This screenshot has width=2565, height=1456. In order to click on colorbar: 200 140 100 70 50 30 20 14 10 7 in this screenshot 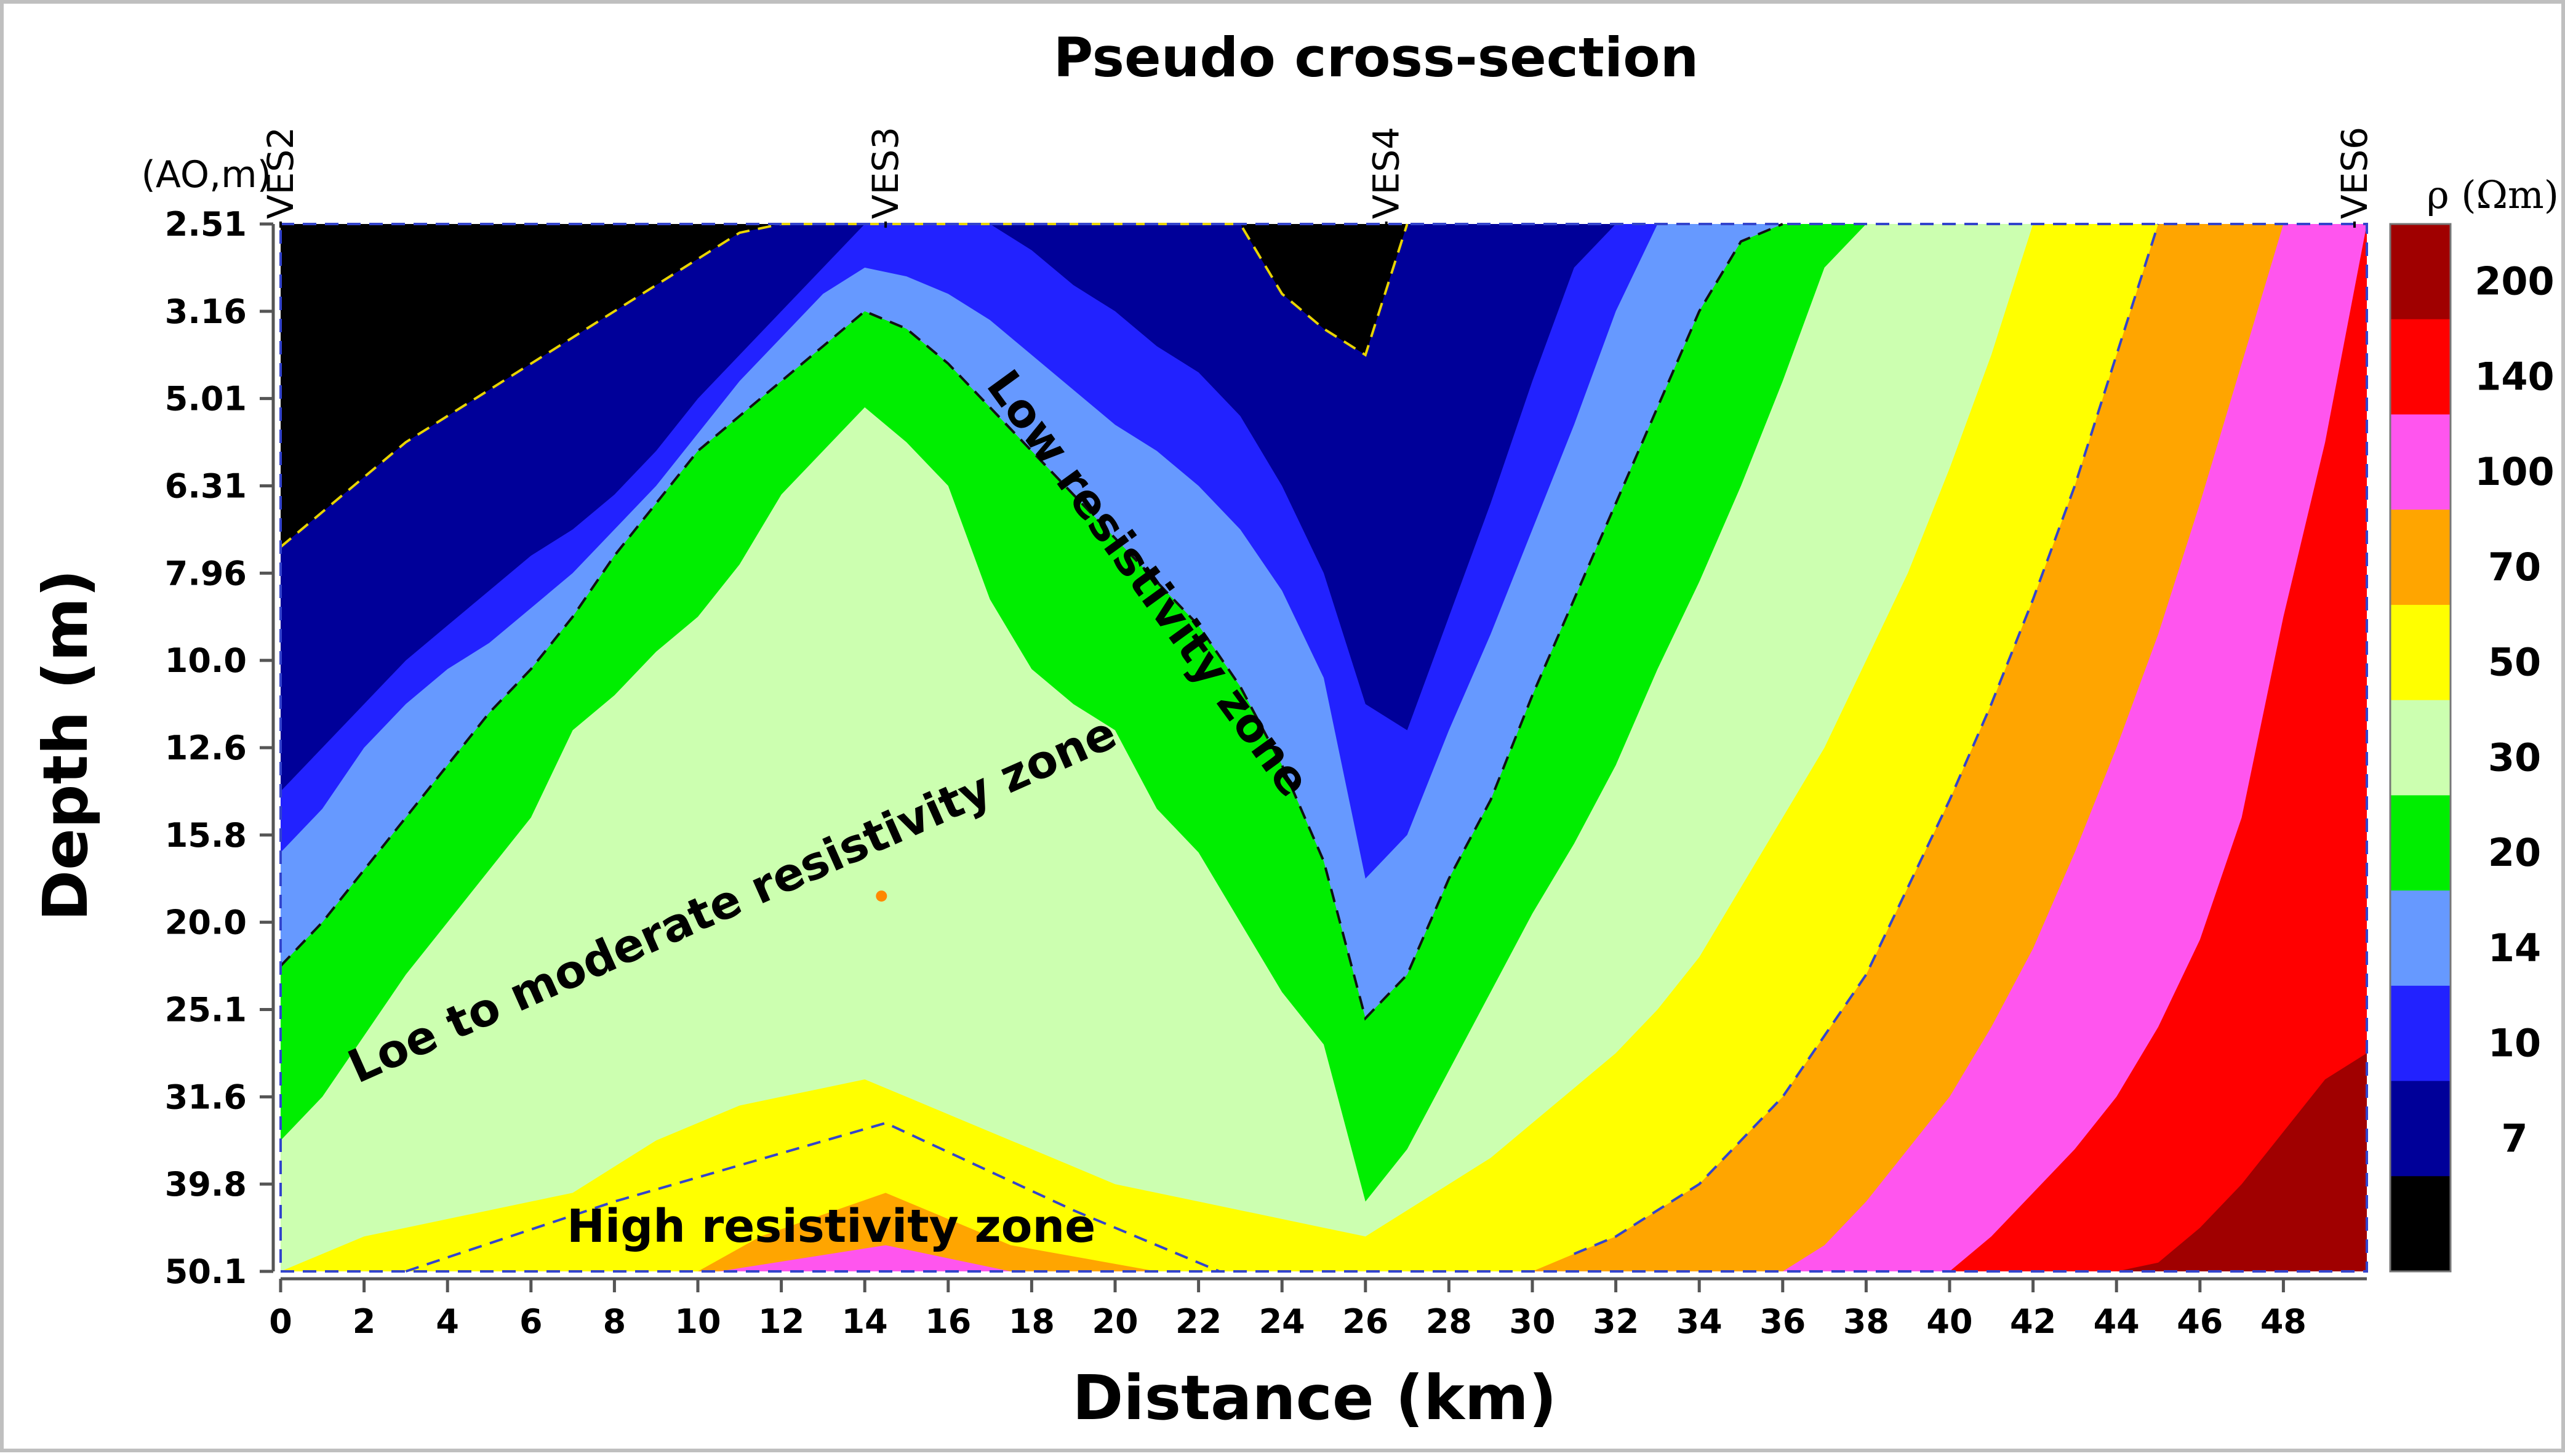, I will do `click(2472, 748)`.